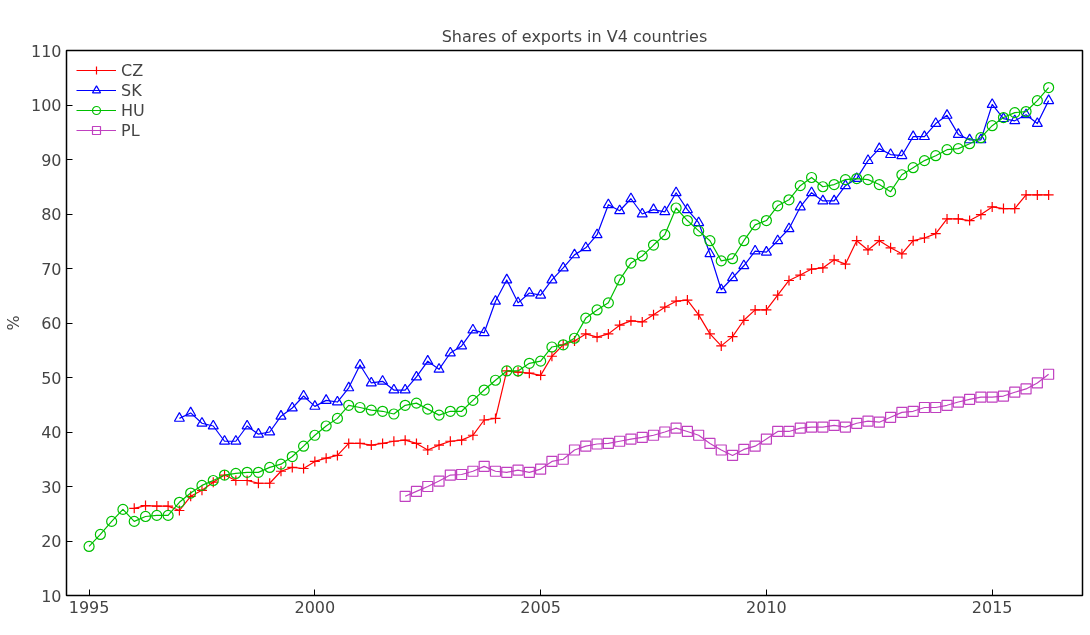 The image size is (1090, 635). What do you see at coordinates (51, 160) in the screenshot?
I see `y-tick-label: 90` at bounding box center [51, 160].